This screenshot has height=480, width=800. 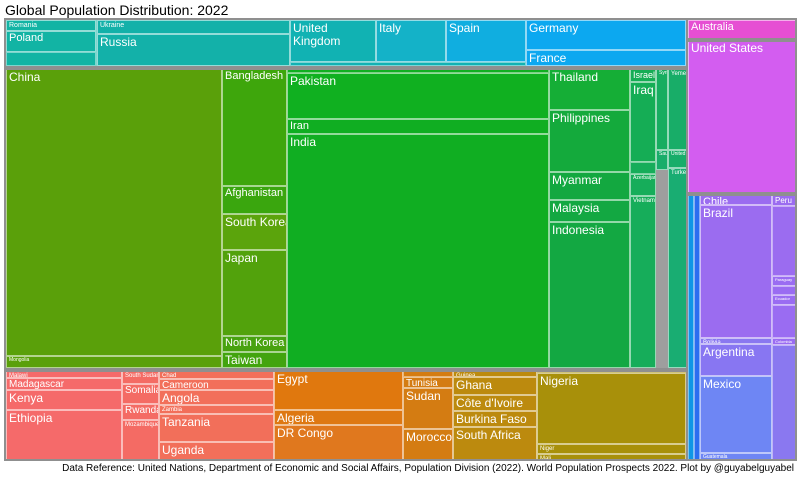 I want to click on tile-label-mexico: Mexico, so click(x=722, y=384).